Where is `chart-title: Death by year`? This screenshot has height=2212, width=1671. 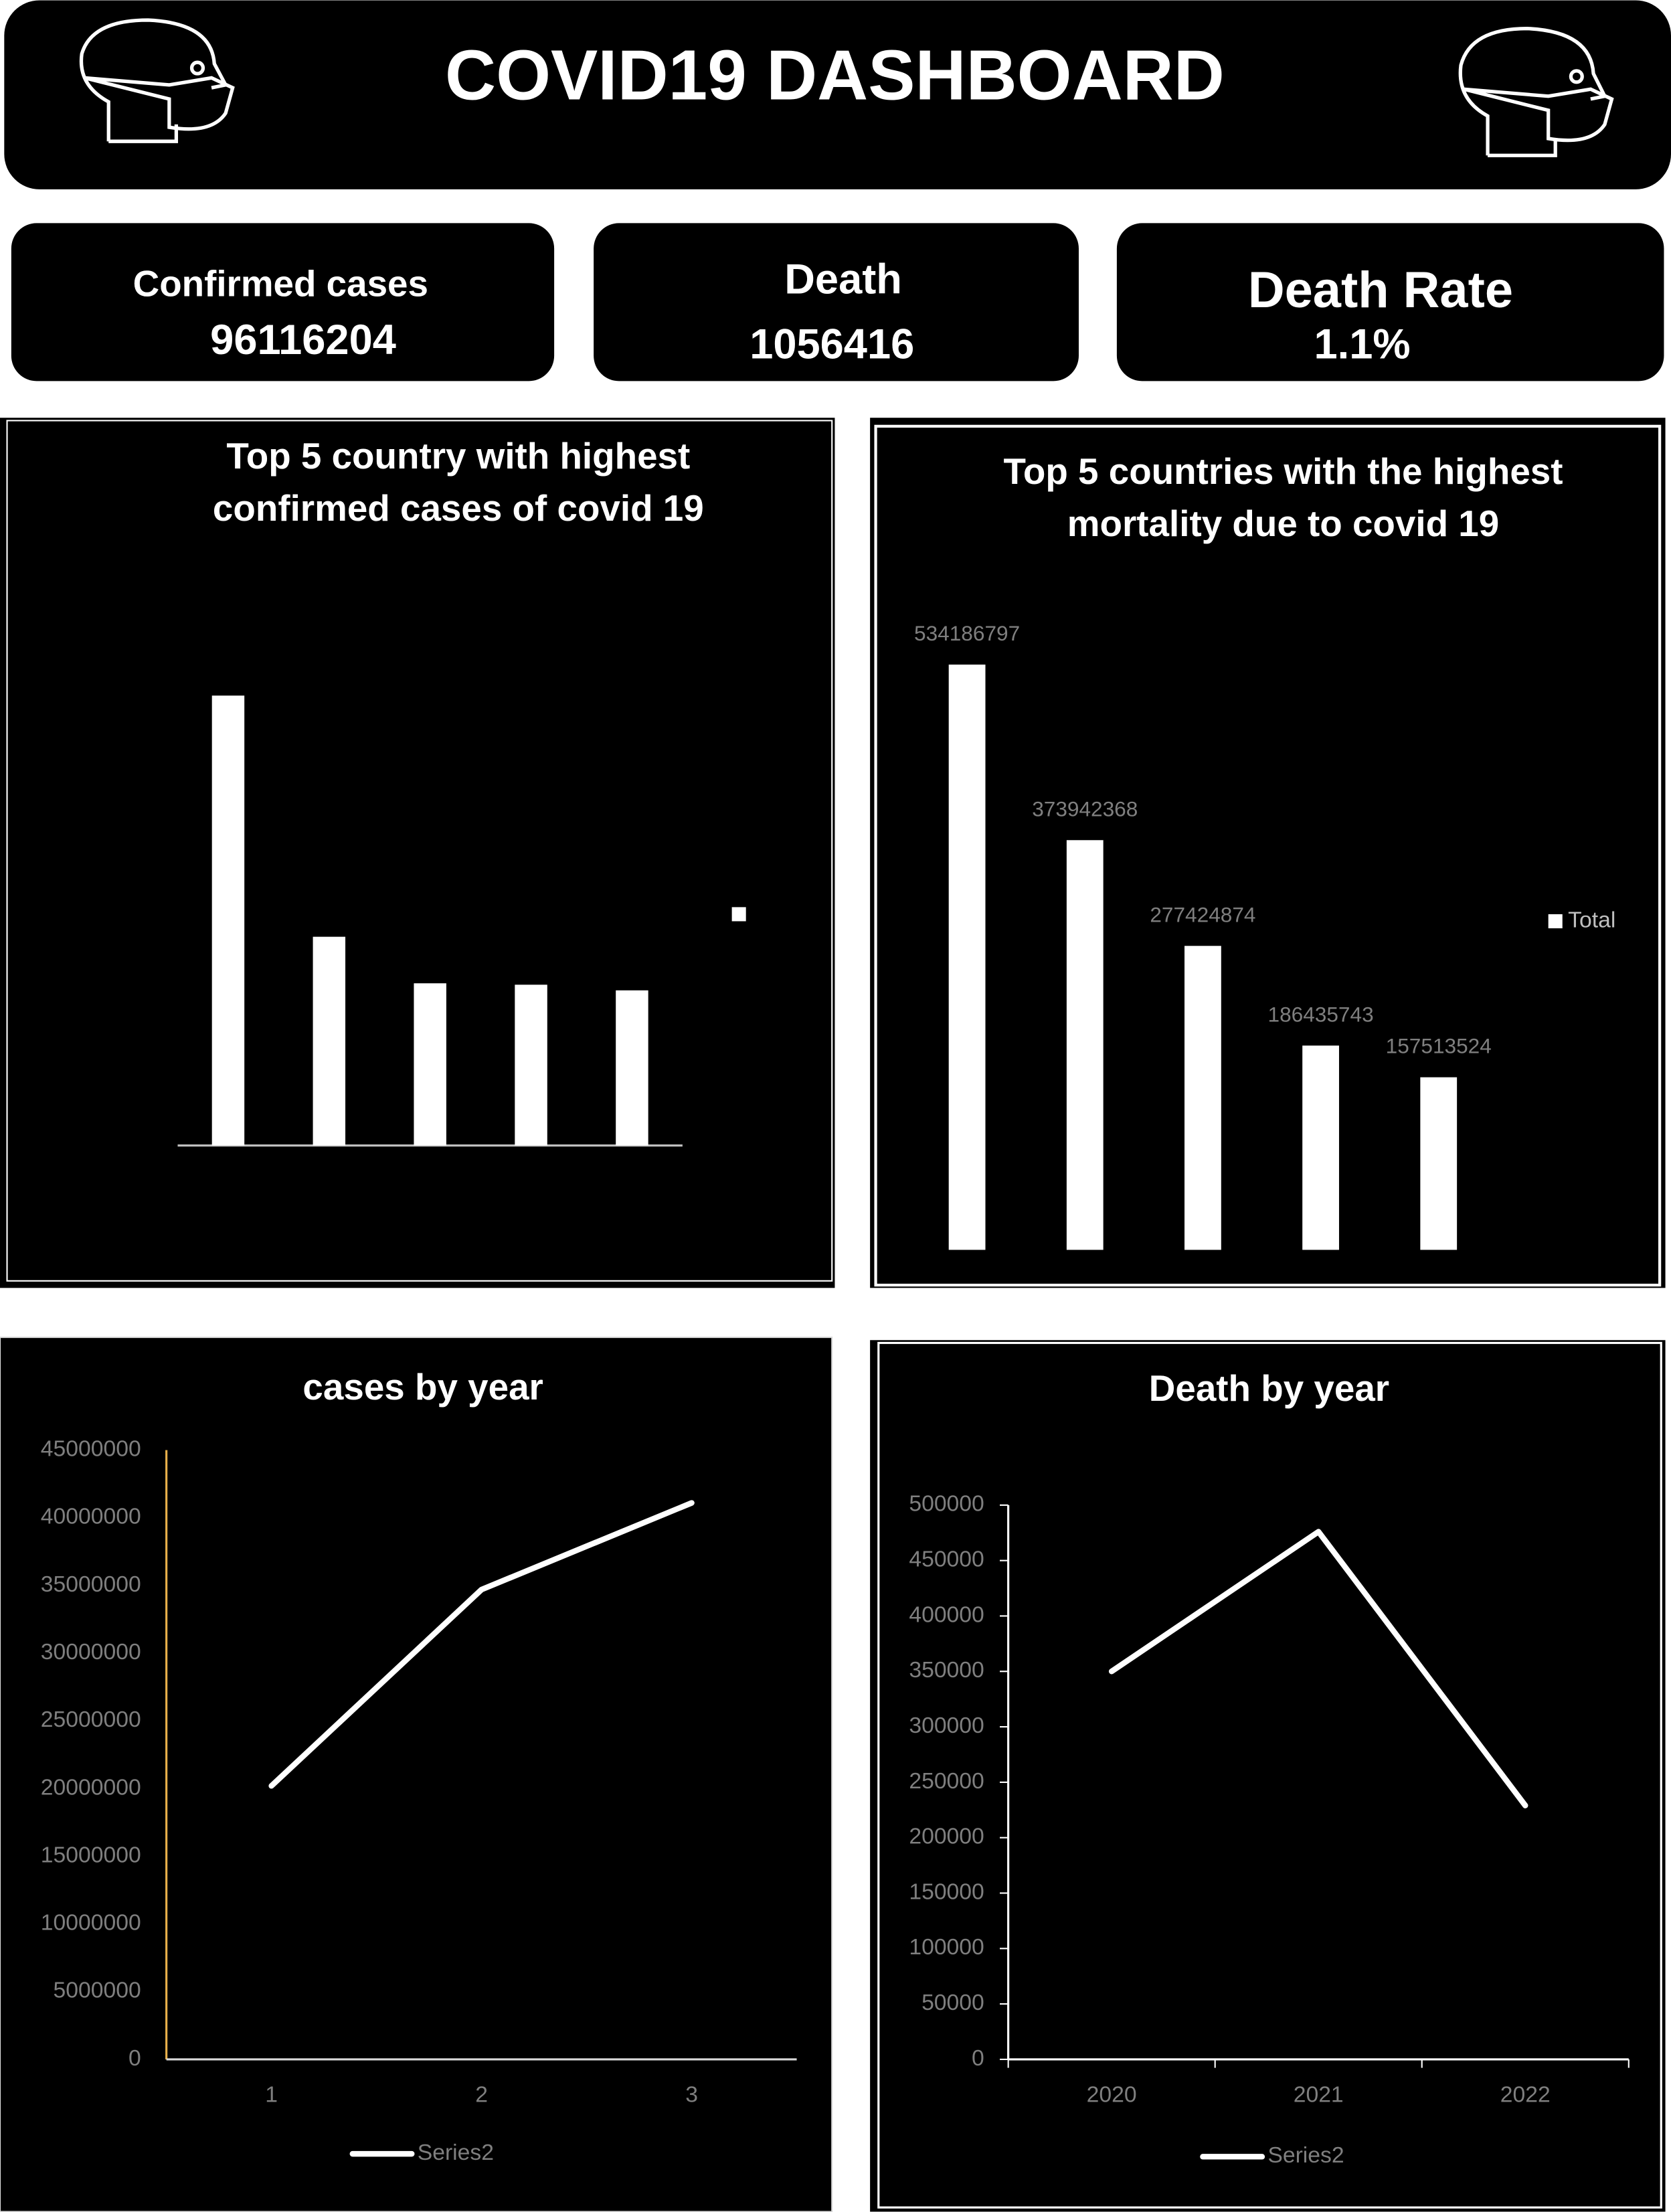 chart-title: Death by year is located at coordinates (1269, 1388).